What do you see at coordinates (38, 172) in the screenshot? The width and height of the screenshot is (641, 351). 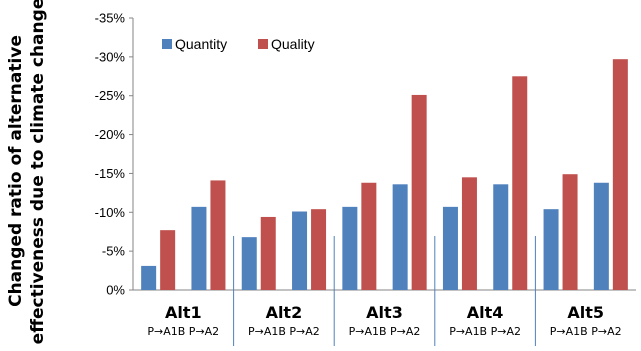 I see `y-axis-title-line-2: effectiveness due to climate change` at bounding box center [38, 172].